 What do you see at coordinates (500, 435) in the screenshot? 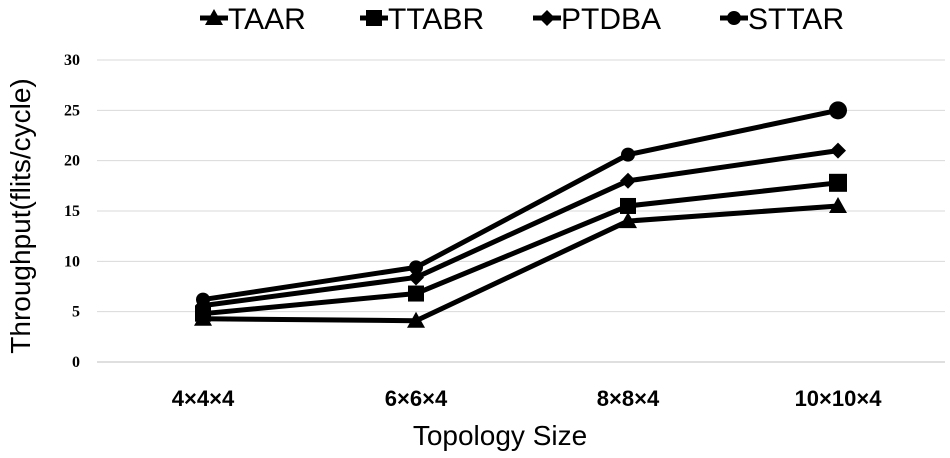
I see `x-axis-title: Topology Size` at bounding box center [500, 435].